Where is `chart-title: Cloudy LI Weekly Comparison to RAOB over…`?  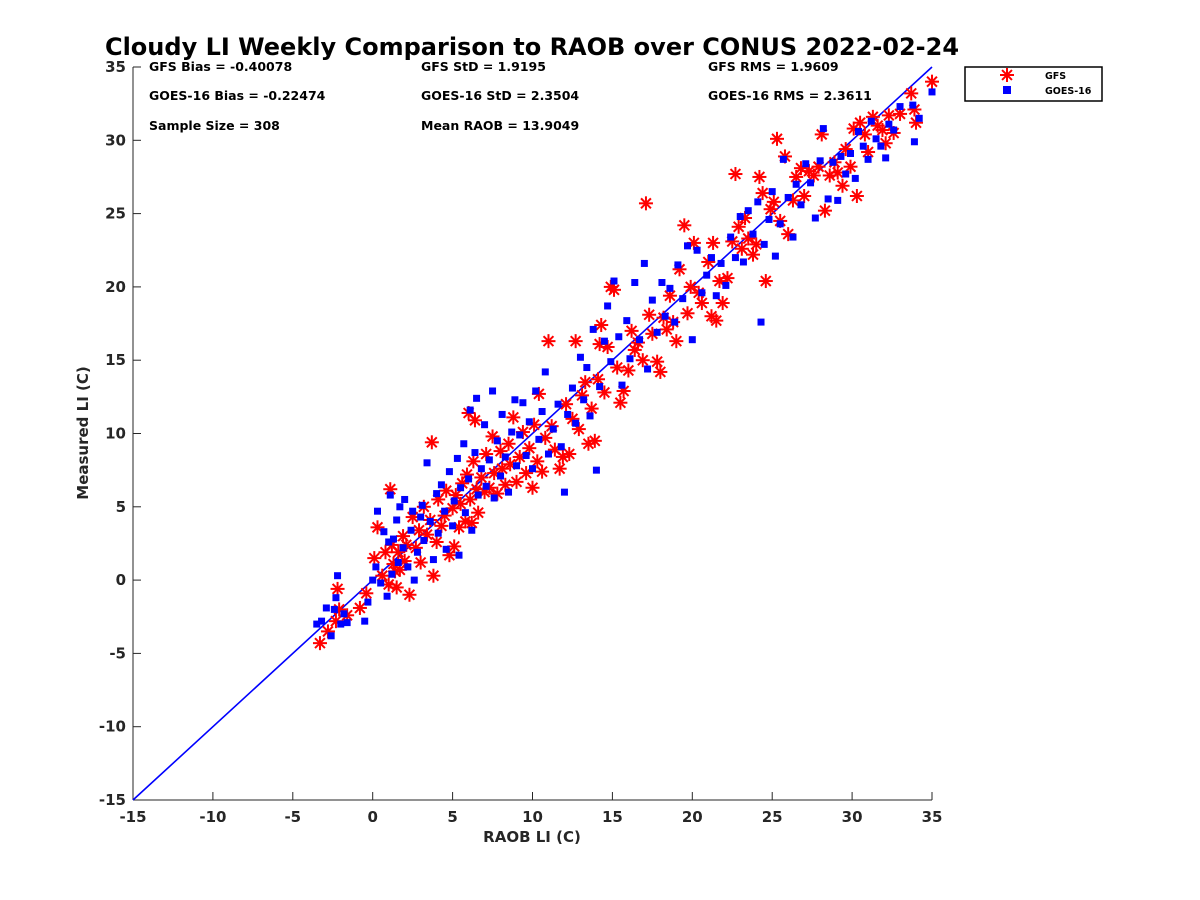
chart-title: Cloudy LI Weekly Comparison to RAOB over… is located at coordinates (532, 47).